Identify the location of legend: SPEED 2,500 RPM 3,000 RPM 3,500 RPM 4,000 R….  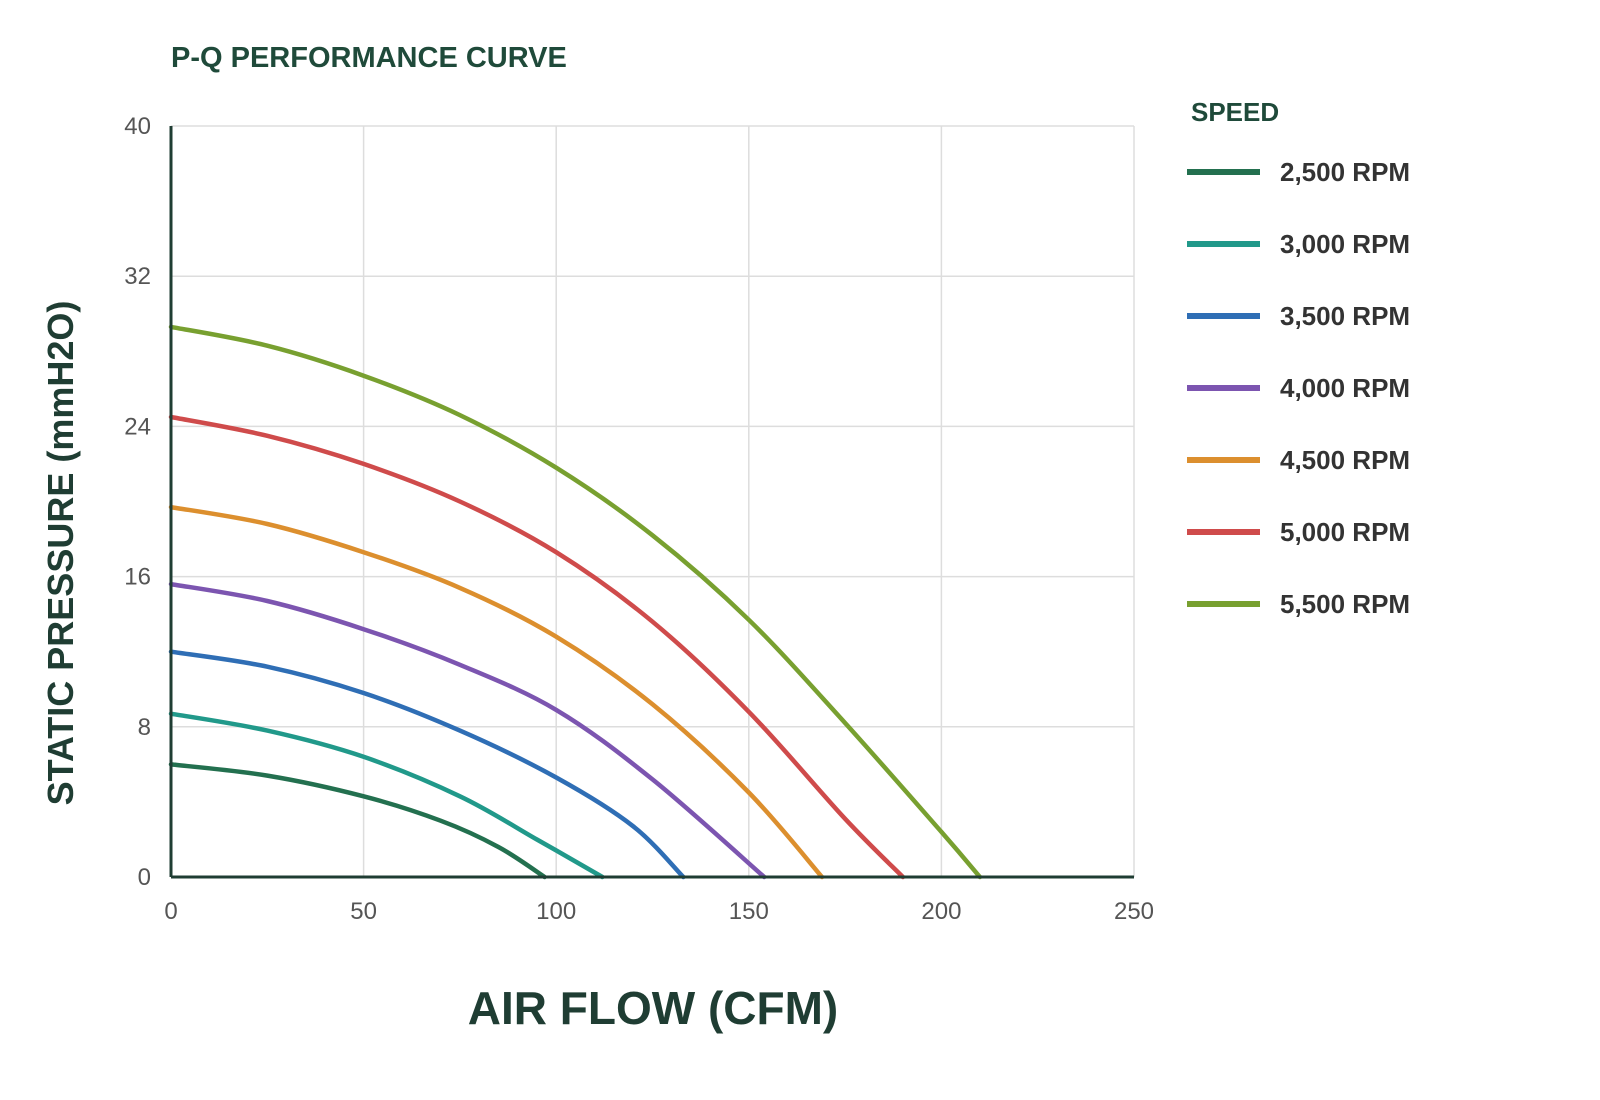
(1298, 358).